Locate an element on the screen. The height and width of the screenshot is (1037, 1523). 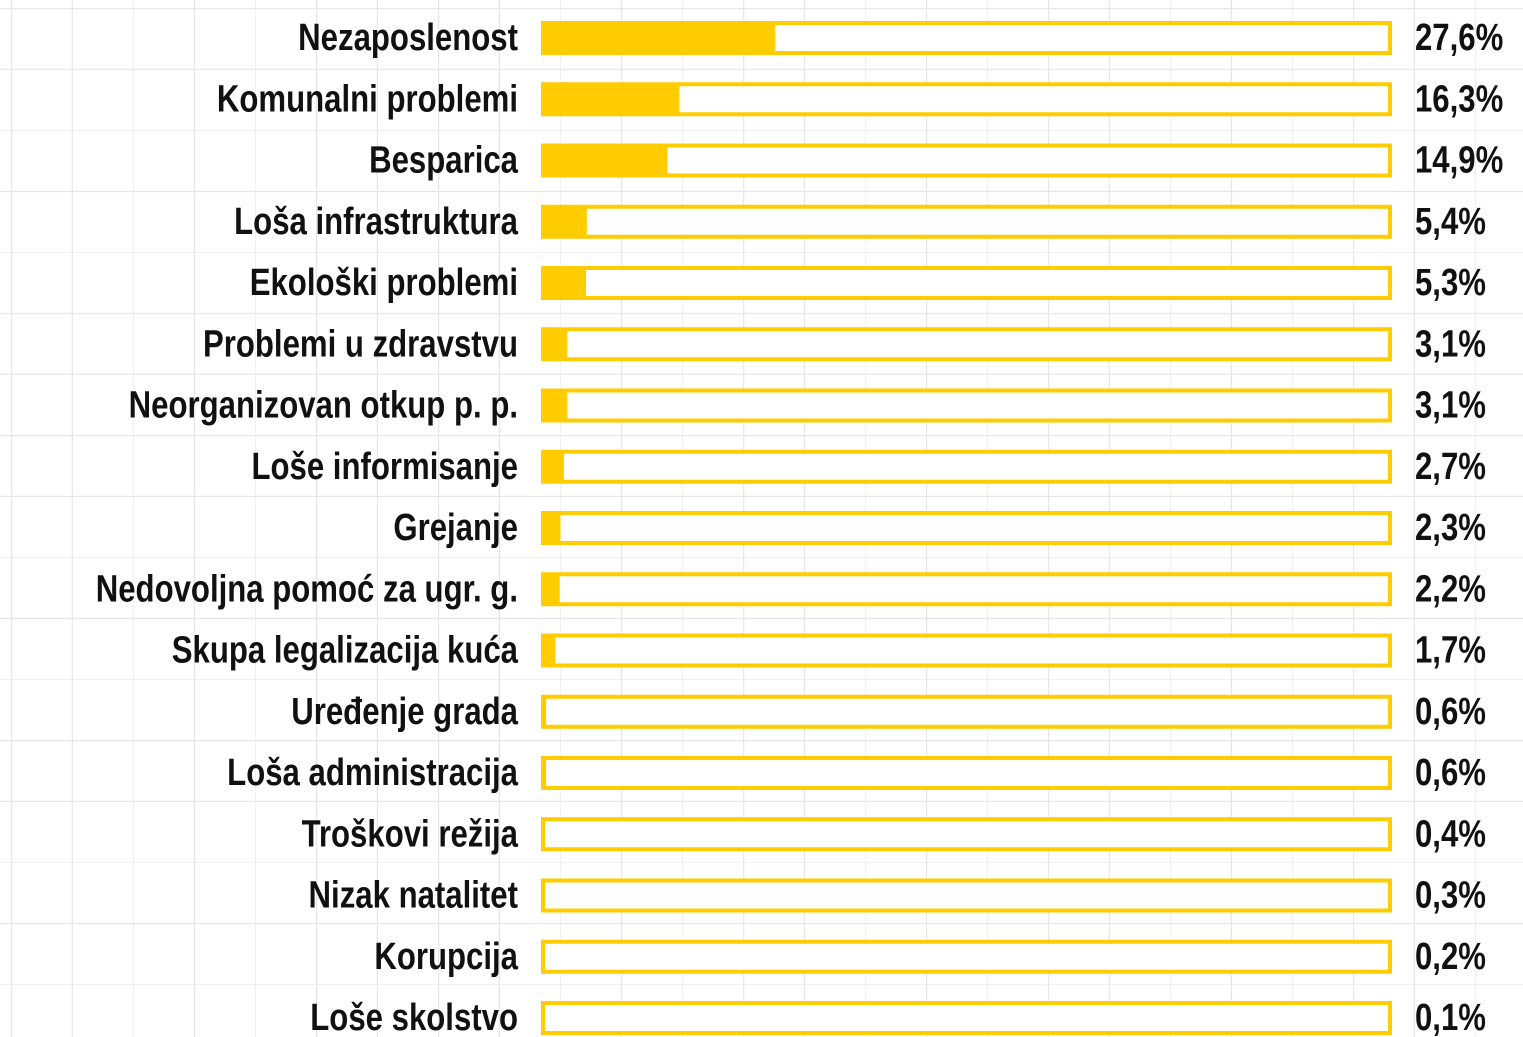
value-label: 27,6% is located at coordinates (1459, 38).